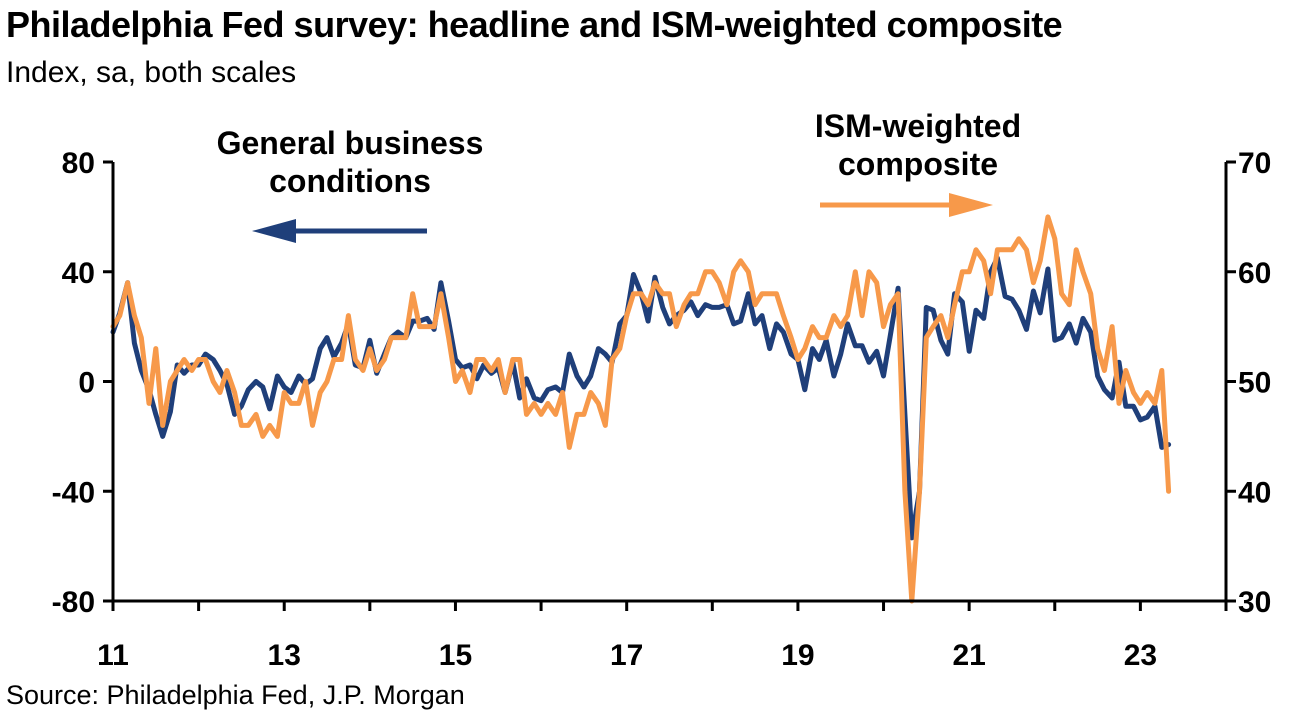 This screenshot has height=722, width=1312. I want to click on right-y-tick-label: 60, so click(1254, 273).